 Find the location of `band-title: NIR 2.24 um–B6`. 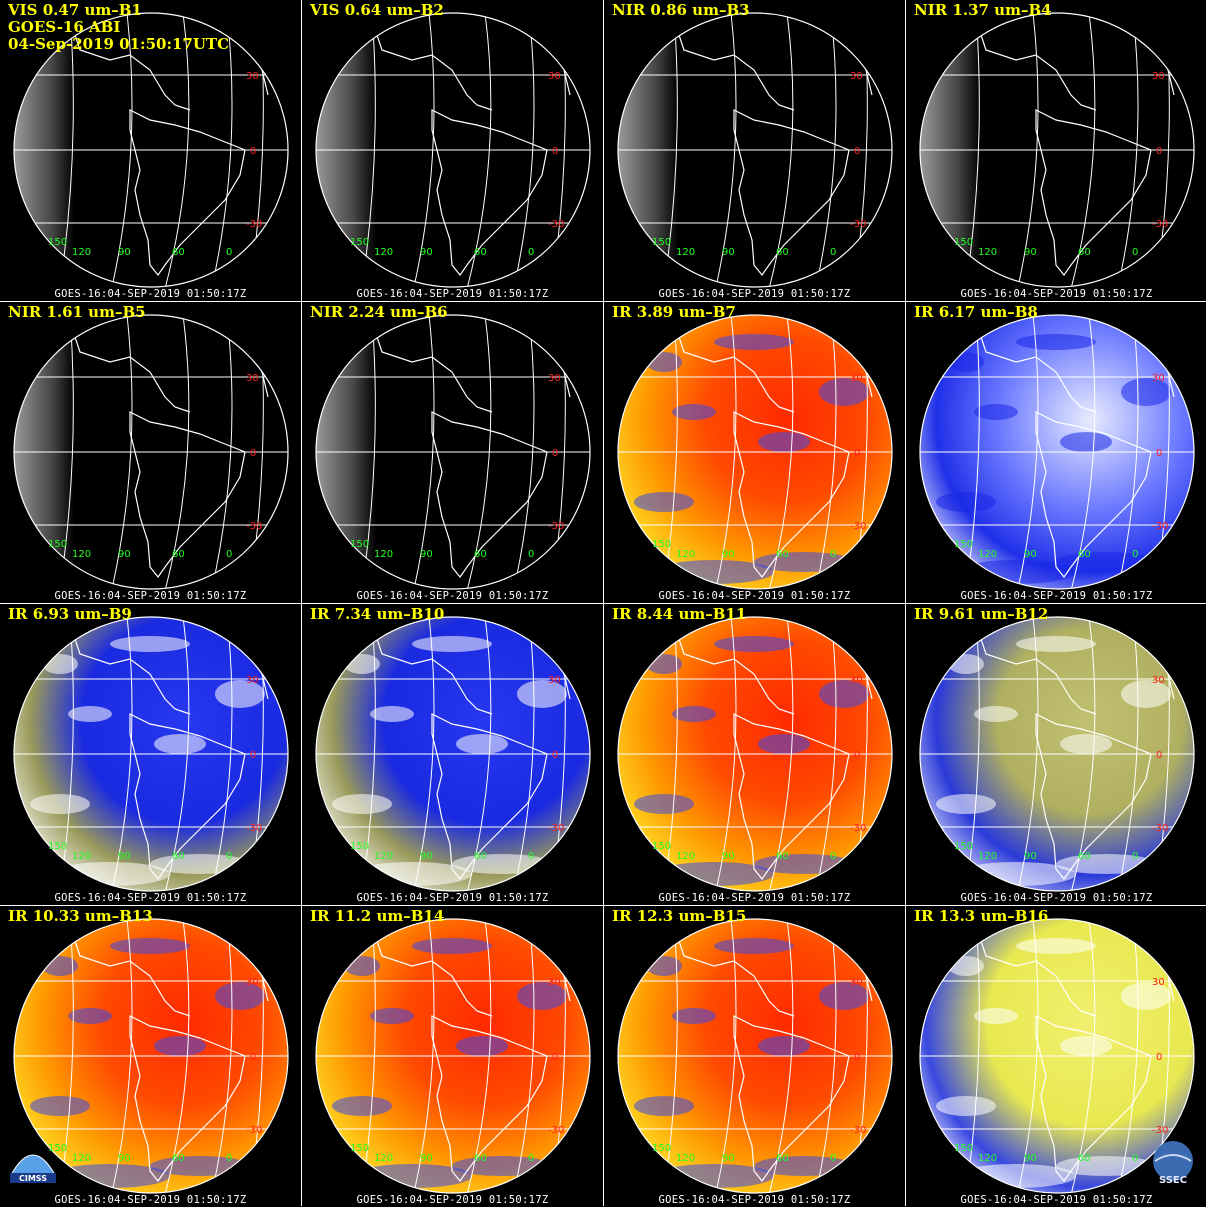

band-title: NIR 2.24 um–B6 is located at coordinates (379, 312).